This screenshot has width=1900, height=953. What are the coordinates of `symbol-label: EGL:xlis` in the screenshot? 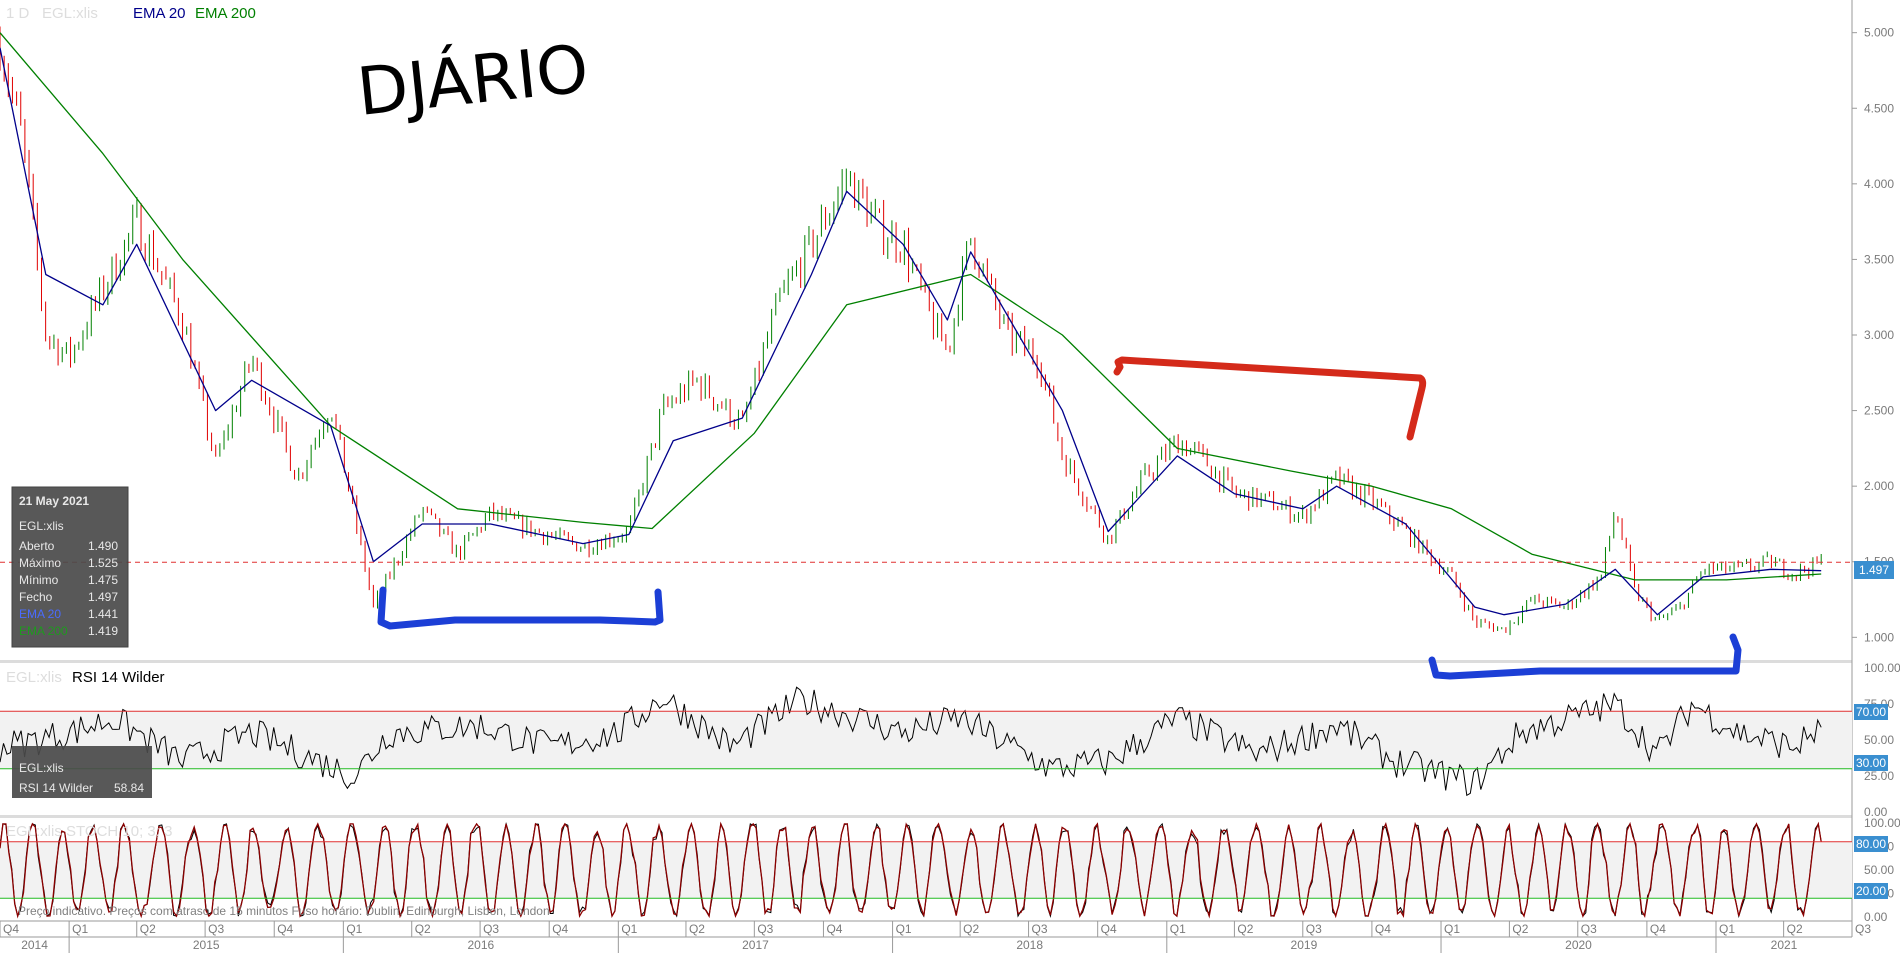 It's located at (70, 13).